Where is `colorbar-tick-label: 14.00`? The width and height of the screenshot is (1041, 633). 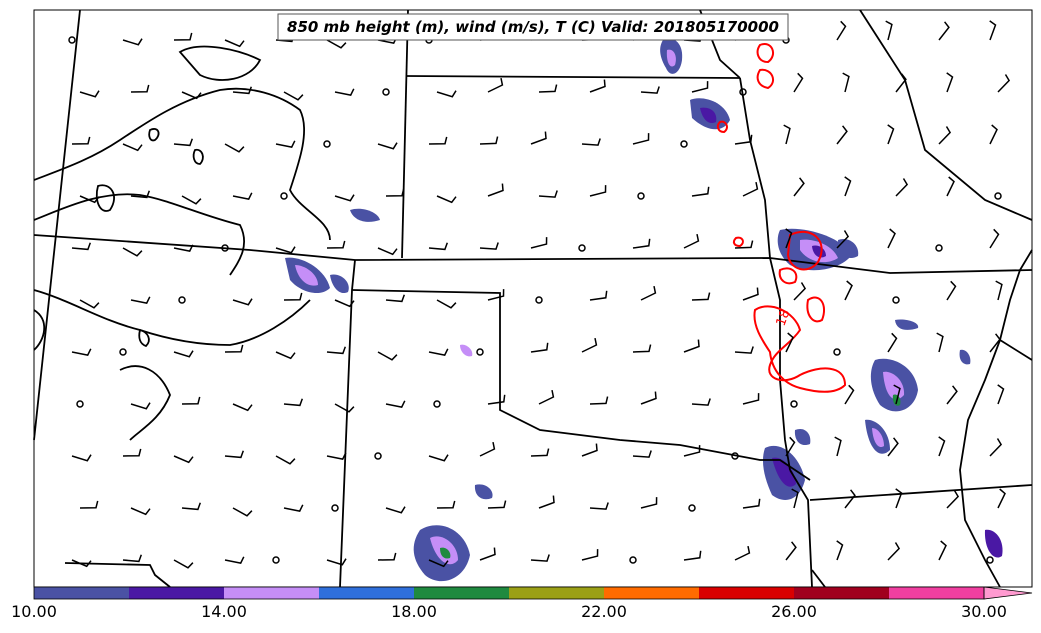
colorbar-tick-label: 14.00 is located at coordinates (224, 611).